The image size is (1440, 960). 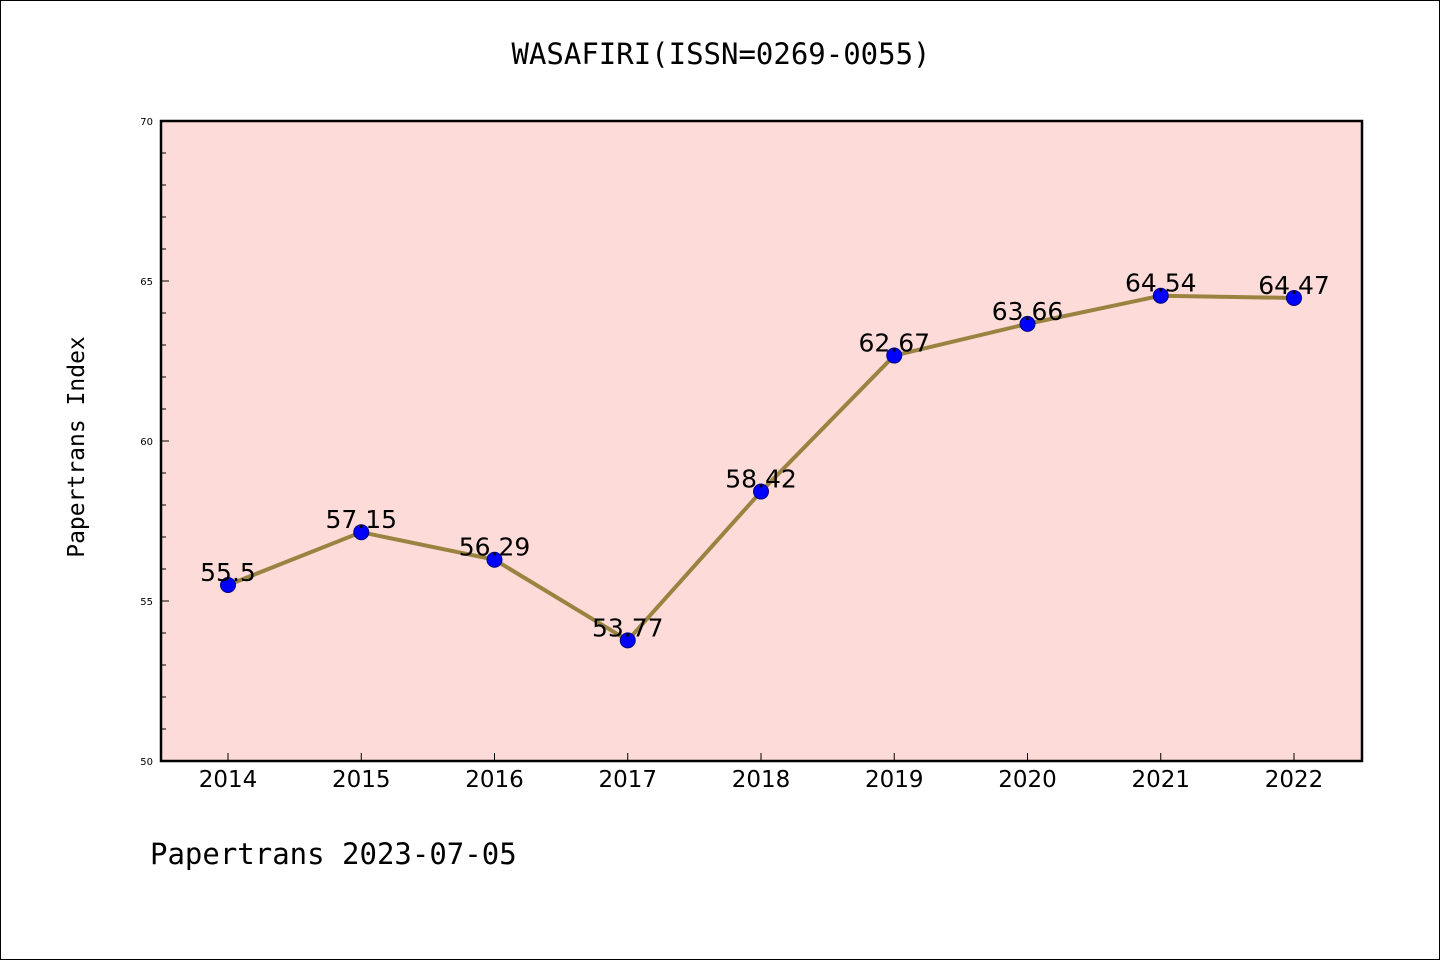 I want to click on y-tick-label: 55, so click(x=146, y=602).